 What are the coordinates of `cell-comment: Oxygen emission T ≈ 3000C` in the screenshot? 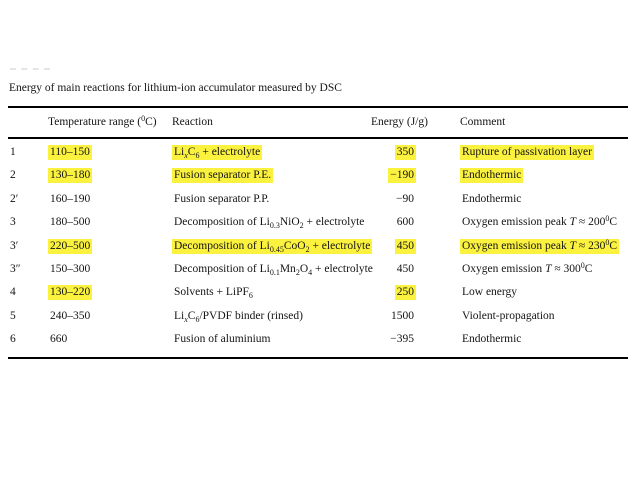 It's located at (527, 267).